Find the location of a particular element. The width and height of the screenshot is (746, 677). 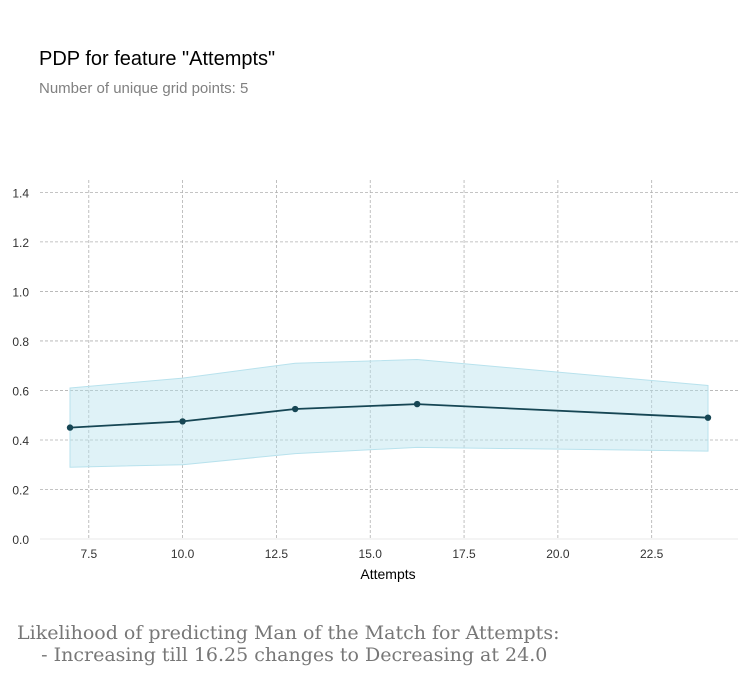

x-tick-label: 15.0 is located at coordinates (371, 554).